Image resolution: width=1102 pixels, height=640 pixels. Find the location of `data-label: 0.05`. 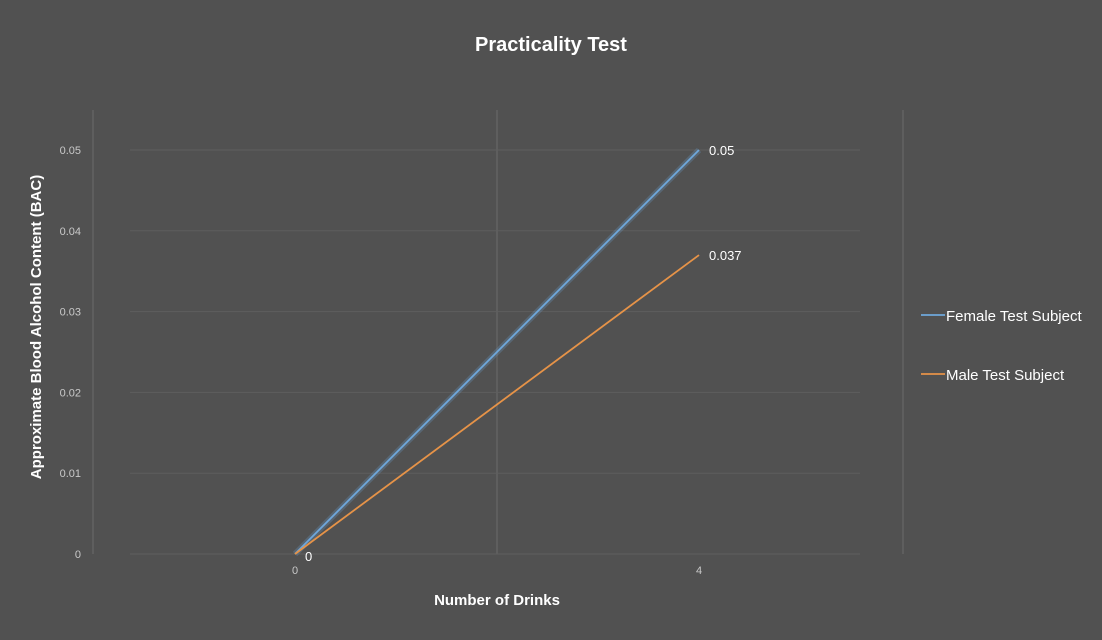

data-label: 0.05 is located at coordinates (721, 150).